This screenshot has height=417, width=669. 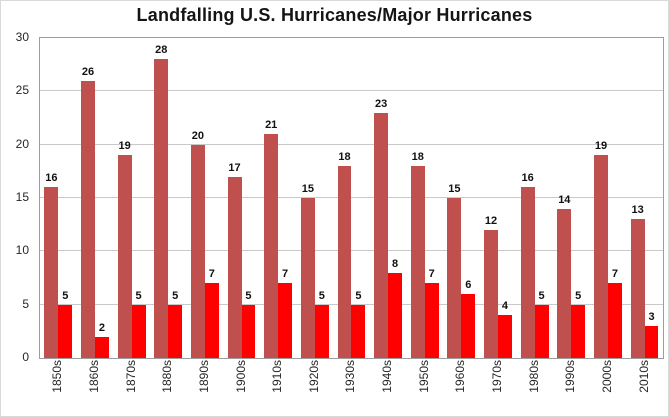 I want to click on value-label-hurricanes-1900s: 17, so click(x=234, y=167).